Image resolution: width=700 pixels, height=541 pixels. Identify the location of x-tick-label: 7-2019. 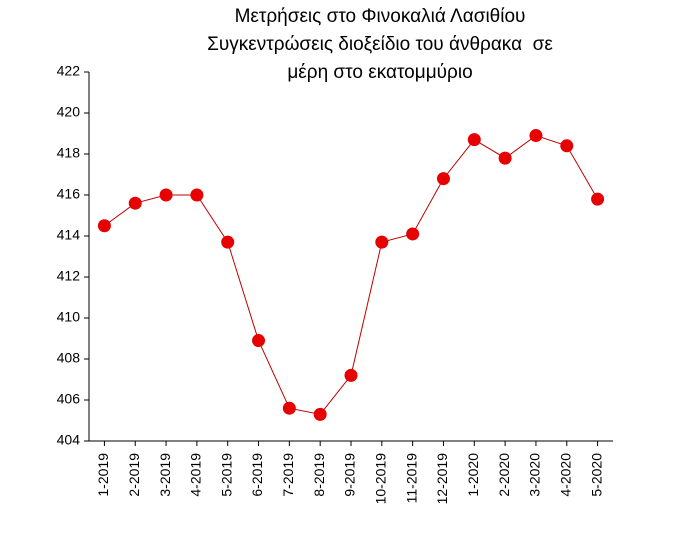
(288, 475).